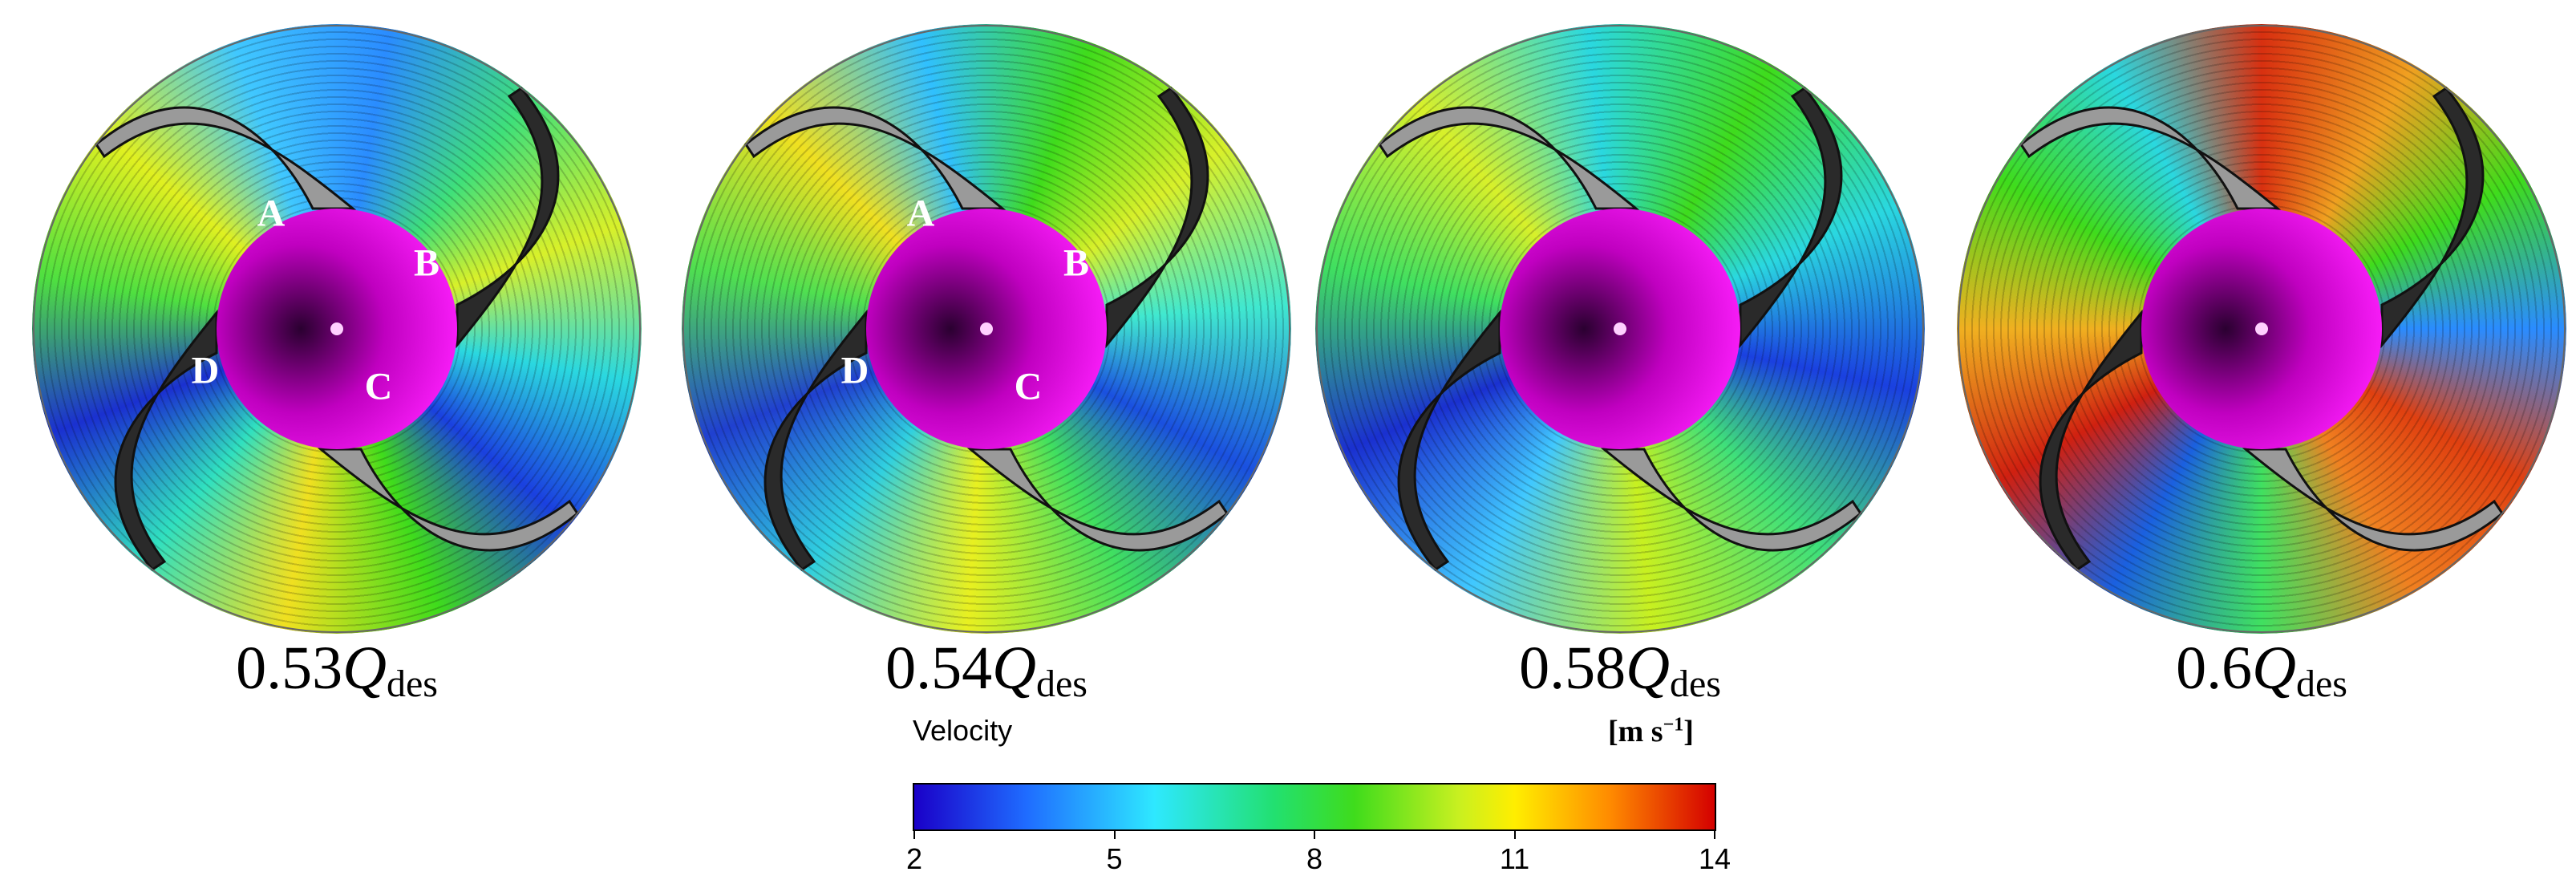 The image size is (2576, 884). I want to click on flow-caption: 0.58Qdes, so click(1620, 670).